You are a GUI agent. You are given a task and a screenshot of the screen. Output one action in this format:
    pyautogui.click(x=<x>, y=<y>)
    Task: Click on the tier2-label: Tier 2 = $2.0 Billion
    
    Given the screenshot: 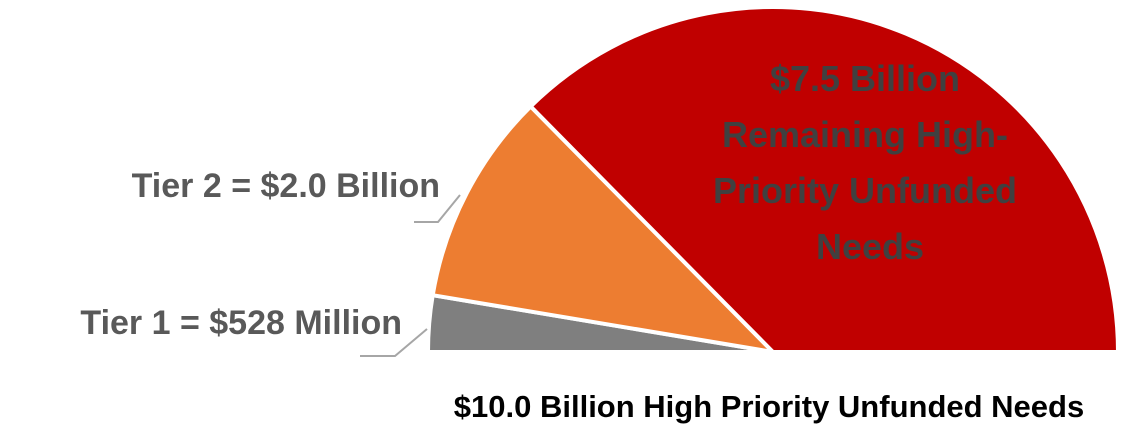 What is the action you would take?
    pyautogui.click(x=286, y=186)
    